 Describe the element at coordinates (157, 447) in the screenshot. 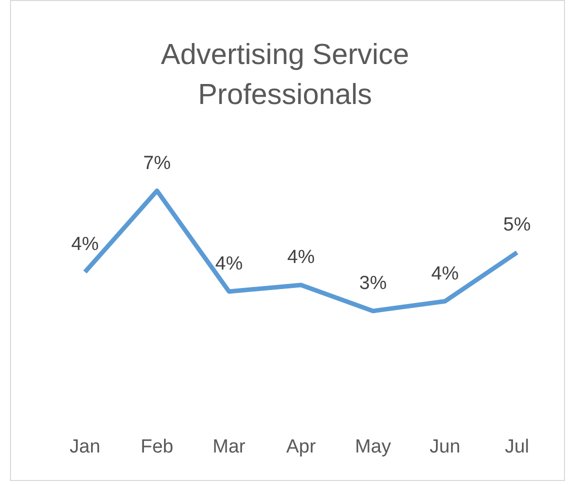

I see `x-tick-label: Feb` at that location.